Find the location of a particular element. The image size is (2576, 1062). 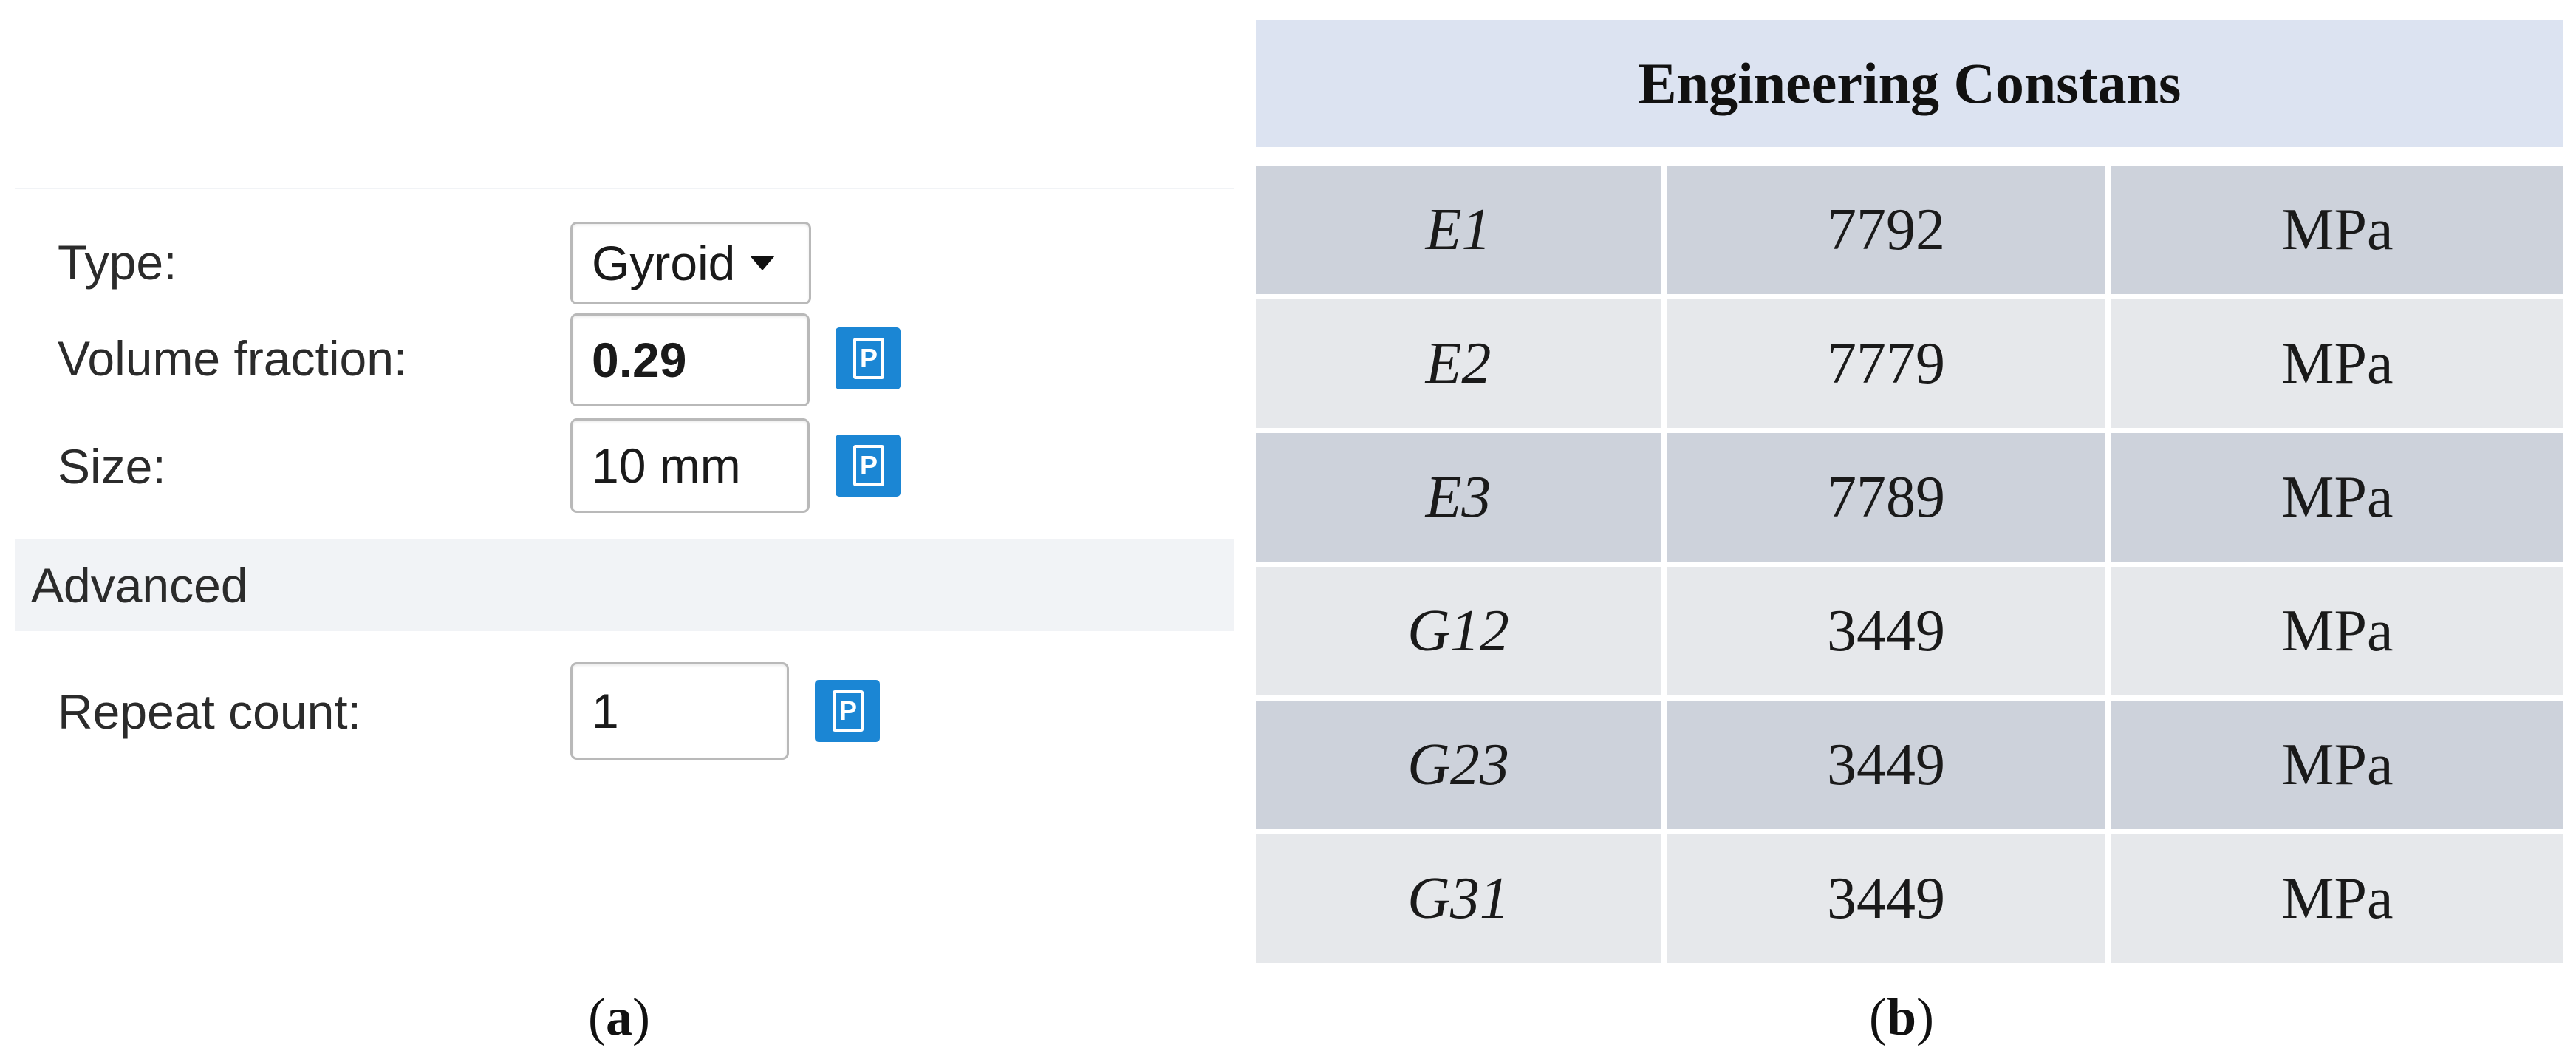

type-value: Gyroid is located at coordinates (664, 263).